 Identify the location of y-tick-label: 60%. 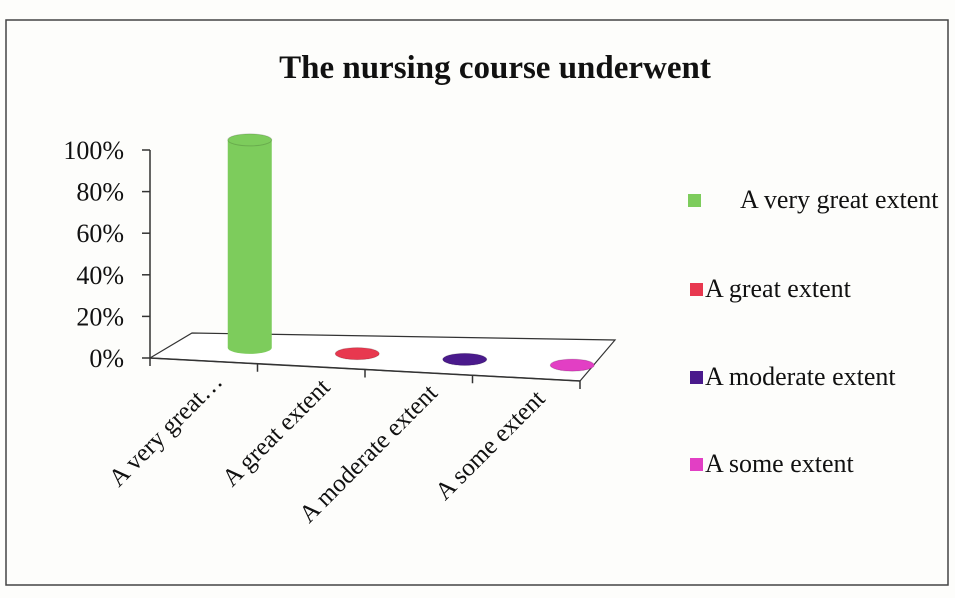
(100, 233).